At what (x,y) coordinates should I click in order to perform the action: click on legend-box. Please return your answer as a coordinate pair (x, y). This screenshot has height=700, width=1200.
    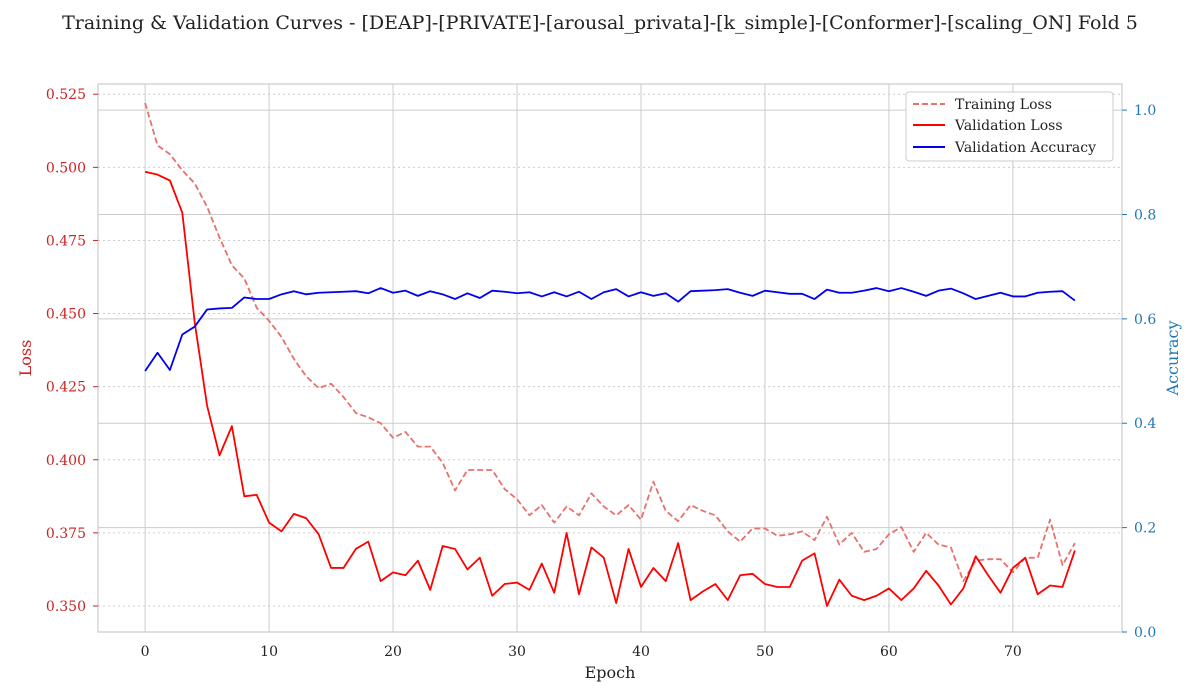
    Looking at the image, I should click on (1009, 126).